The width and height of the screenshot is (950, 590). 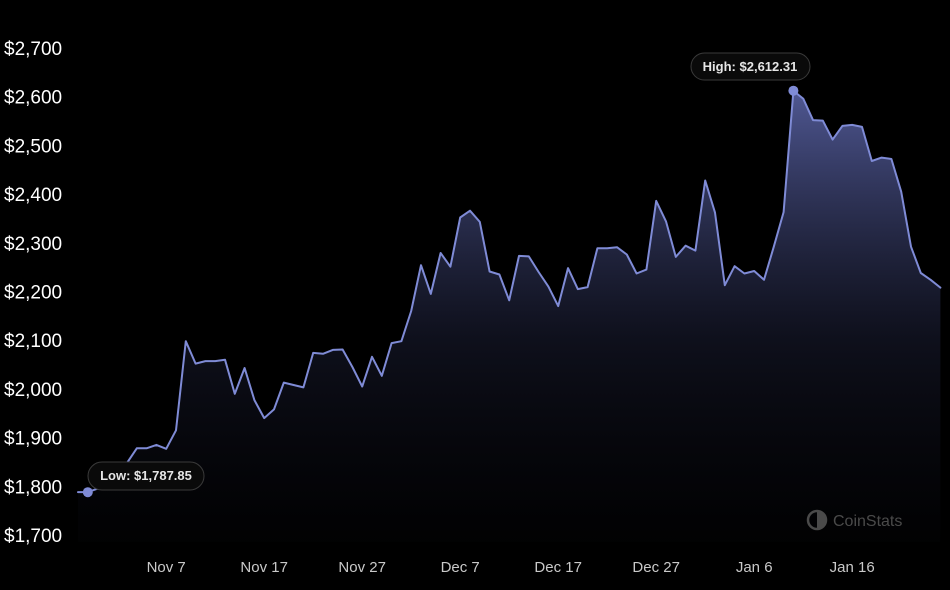 What do you see at coordinates (656, 567) in the screenshot?
I see `x-tick-label: Dec 27` at bounding box center [656, 567].